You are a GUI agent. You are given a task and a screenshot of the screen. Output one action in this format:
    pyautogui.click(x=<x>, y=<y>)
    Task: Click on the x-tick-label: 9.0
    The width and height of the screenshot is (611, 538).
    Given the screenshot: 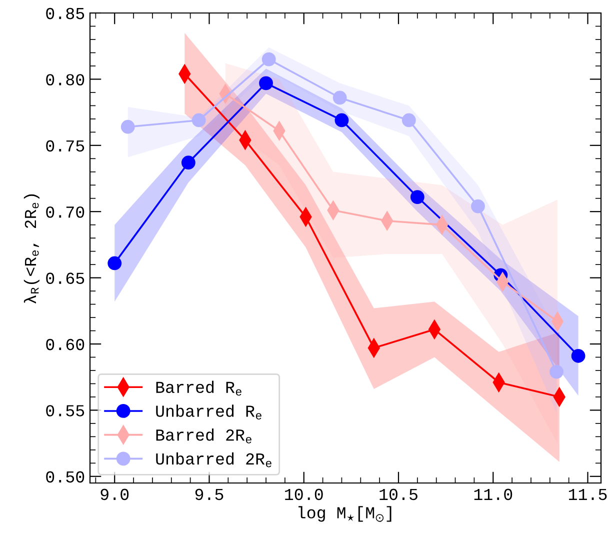 What is the action you would take?
    pyautogui.click(x=114, y=494)
    